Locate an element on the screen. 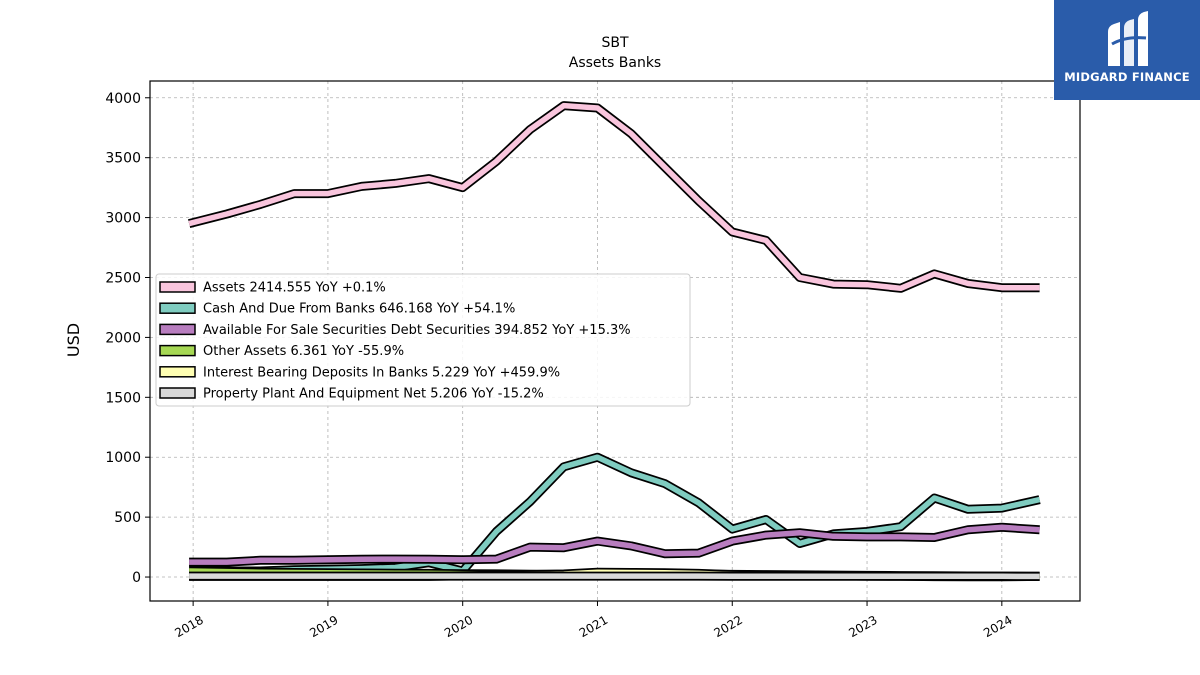 The image size is (1200, 675). y-tick-label: 3000 is located at coordinates (123, 219).